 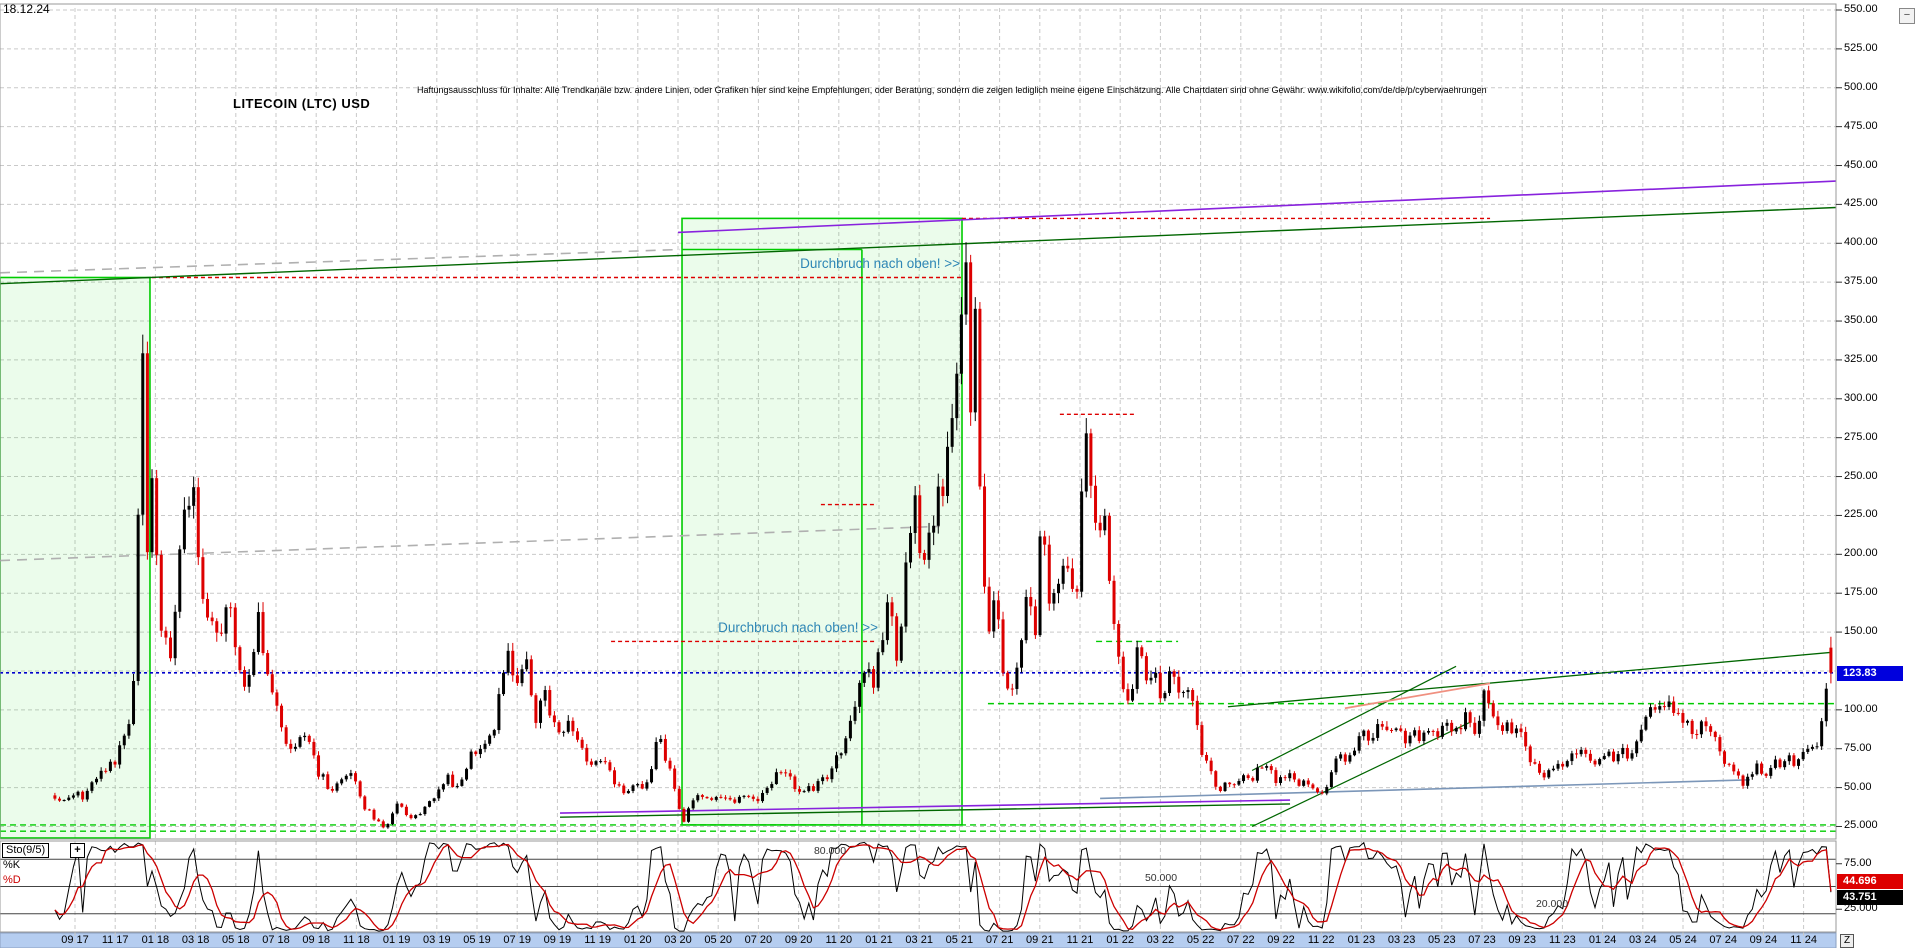 What do you see at coordinates (1861, 86) in the screenshot?
I see `y-axis-label: 500.00` at bounding box center [1861, 86].